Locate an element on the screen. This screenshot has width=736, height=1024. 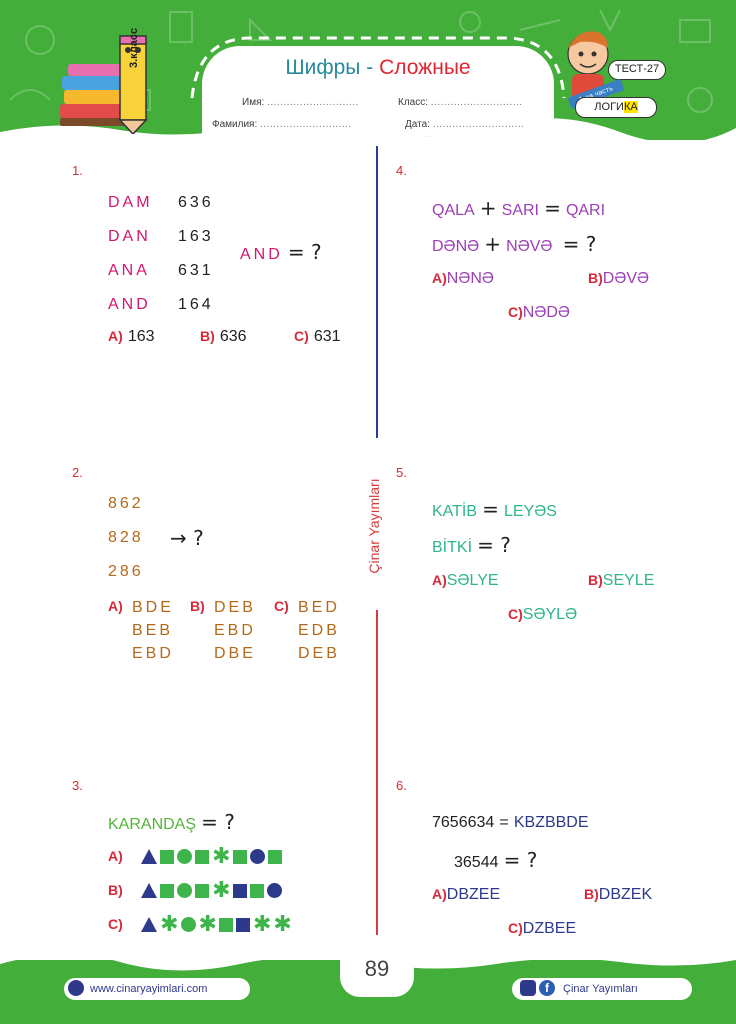
q1-row: AND 164 is located at coordinates (161, 304).